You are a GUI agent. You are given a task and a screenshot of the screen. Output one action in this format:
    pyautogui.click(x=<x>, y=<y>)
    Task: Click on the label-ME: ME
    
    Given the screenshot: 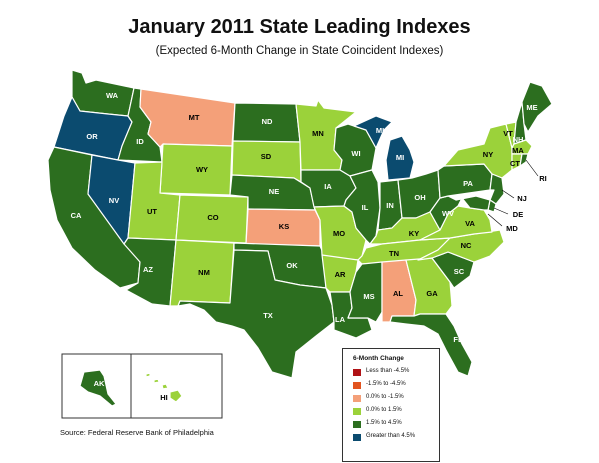 What is the action you would take?
    pyautogui.click(x=531, y=107)
    